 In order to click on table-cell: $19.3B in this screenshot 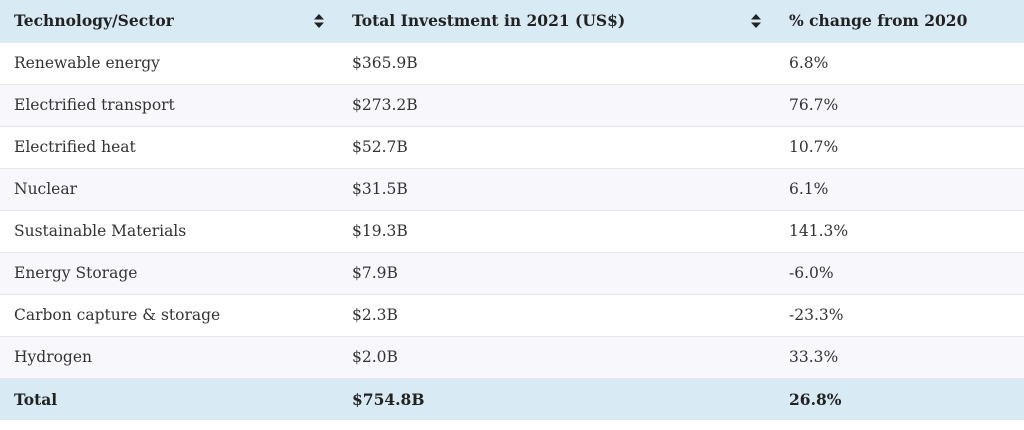, I will do `click(556, 231)`.